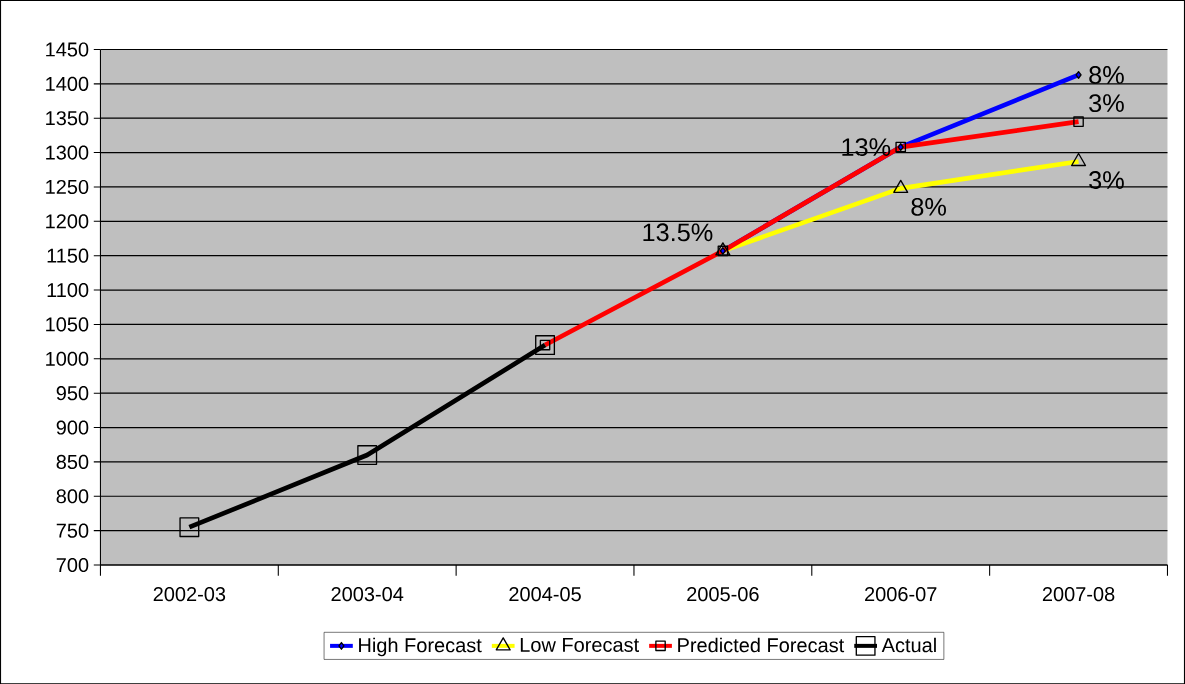 The width and height of the screenshot is (1185, 684). Describe the element at coordinates (723, 593) in the screenshot. I see `x-tick-label: 2005-06` at that location.